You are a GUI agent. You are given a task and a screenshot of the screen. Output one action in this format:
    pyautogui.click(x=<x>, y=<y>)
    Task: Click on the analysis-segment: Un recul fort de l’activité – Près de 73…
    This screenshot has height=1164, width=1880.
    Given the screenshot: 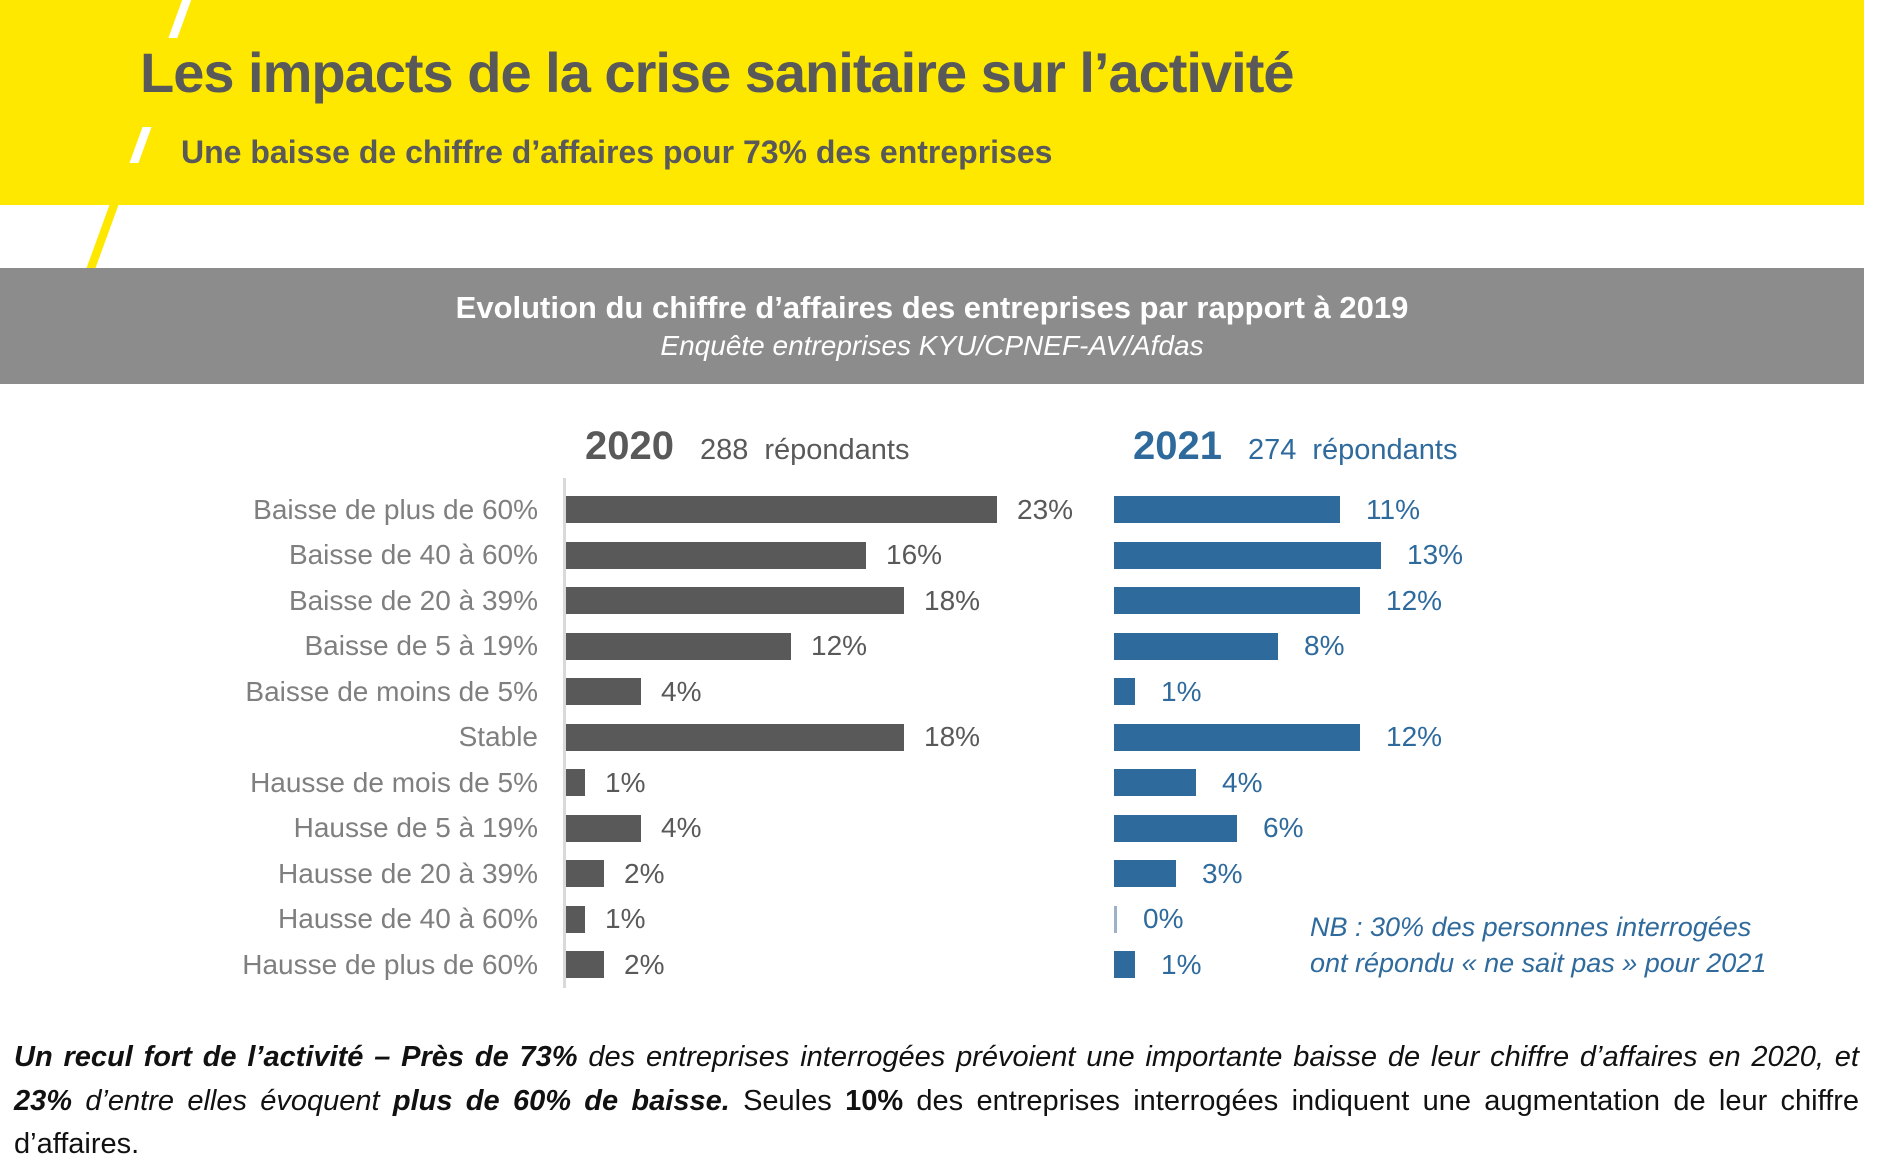 What is the action you would take?
    pyautogui.click(x=301, y=1057)
    